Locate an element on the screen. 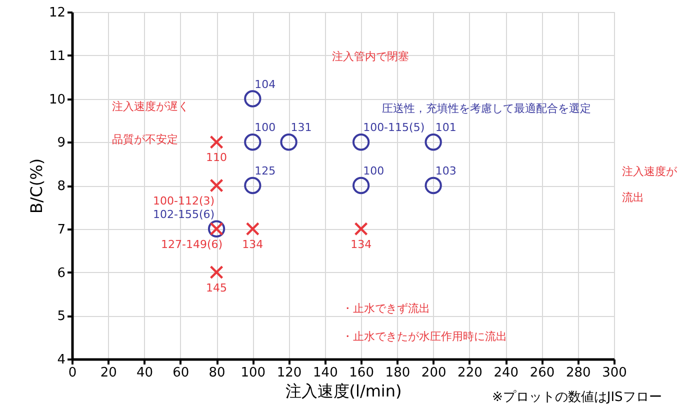  y-tick-label: 7 is located at coordinates (61, 230).